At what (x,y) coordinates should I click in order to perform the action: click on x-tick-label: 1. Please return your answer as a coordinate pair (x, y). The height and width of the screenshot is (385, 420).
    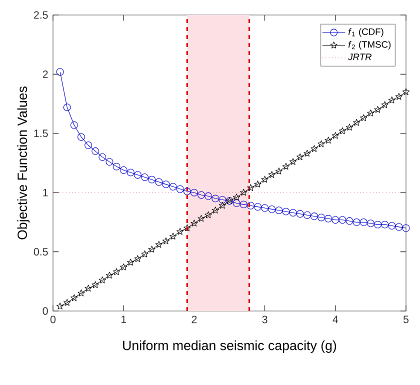
    Looking at the image, I should click on (123, 320).